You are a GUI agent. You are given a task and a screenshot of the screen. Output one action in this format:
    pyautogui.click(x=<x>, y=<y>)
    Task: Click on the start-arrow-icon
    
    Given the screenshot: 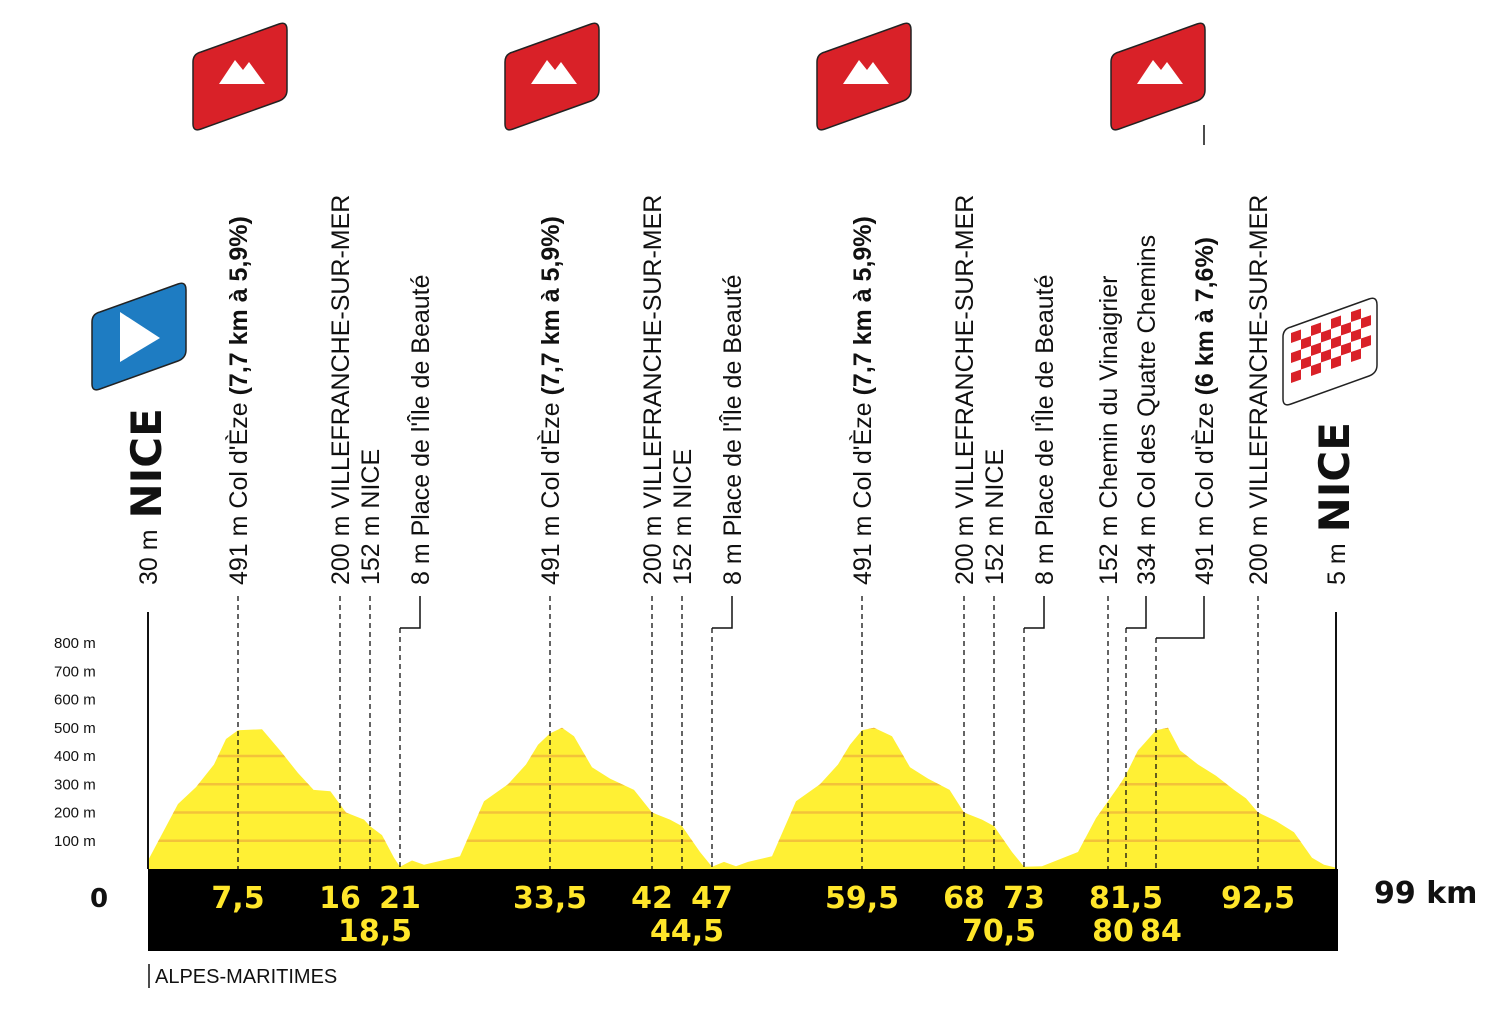 What is the action you would take?
    pyautogui.click(x=139, y=336)
    